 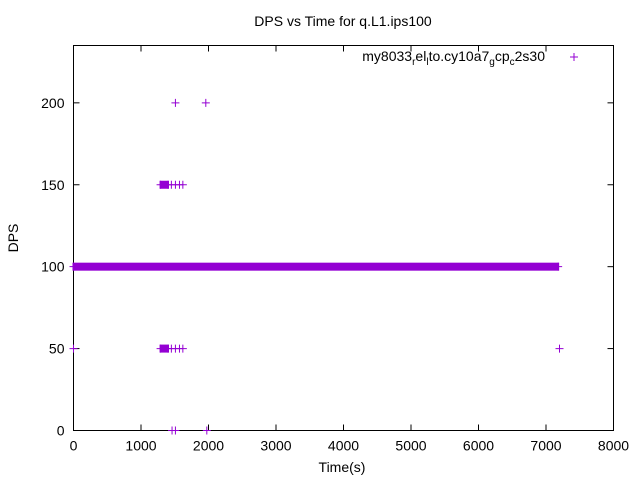 What do you see at coordinates (74, 446) in the screenshot?
I see `x-tick-label: 0` at bounding box center [74, 446].